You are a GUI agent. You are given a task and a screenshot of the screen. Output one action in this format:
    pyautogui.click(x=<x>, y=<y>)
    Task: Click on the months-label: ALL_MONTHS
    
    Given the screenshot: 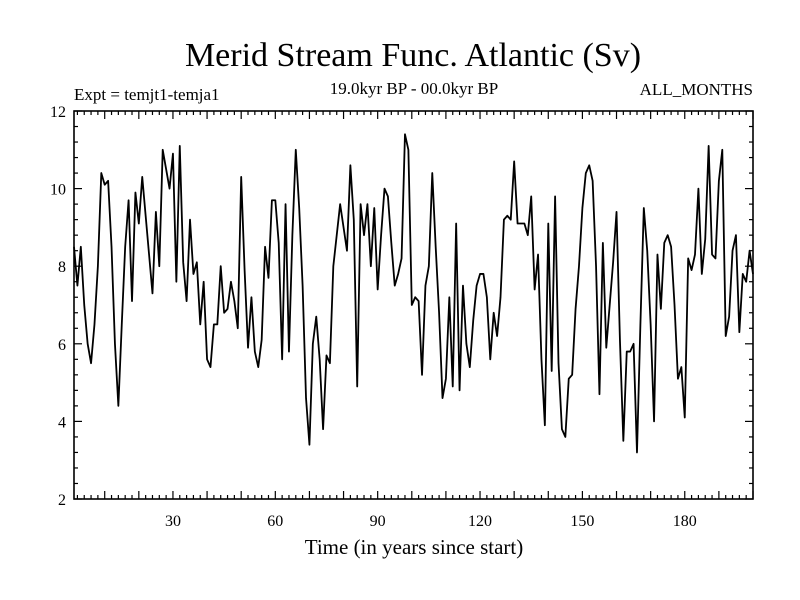 What is the action you would take?
    pyautogui.click(x=696, y=89)
    